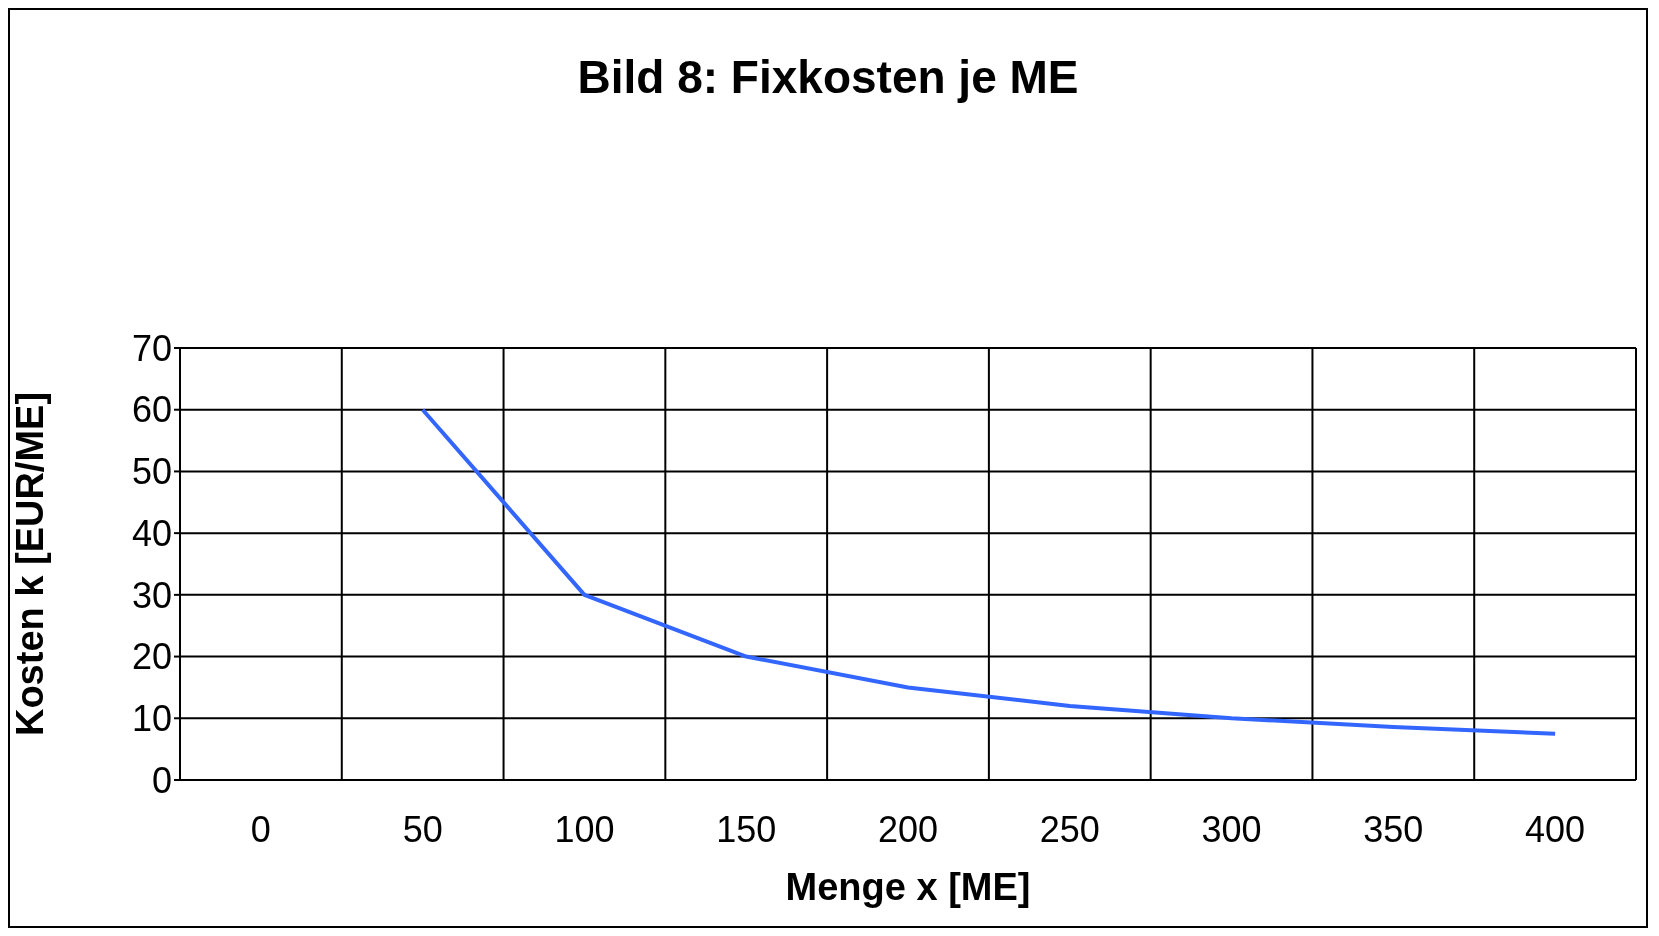  What do you see at coordinates (151, 410) in the screenshot?
I see `y-tick-label: 60` at bounding box center [151, 410].